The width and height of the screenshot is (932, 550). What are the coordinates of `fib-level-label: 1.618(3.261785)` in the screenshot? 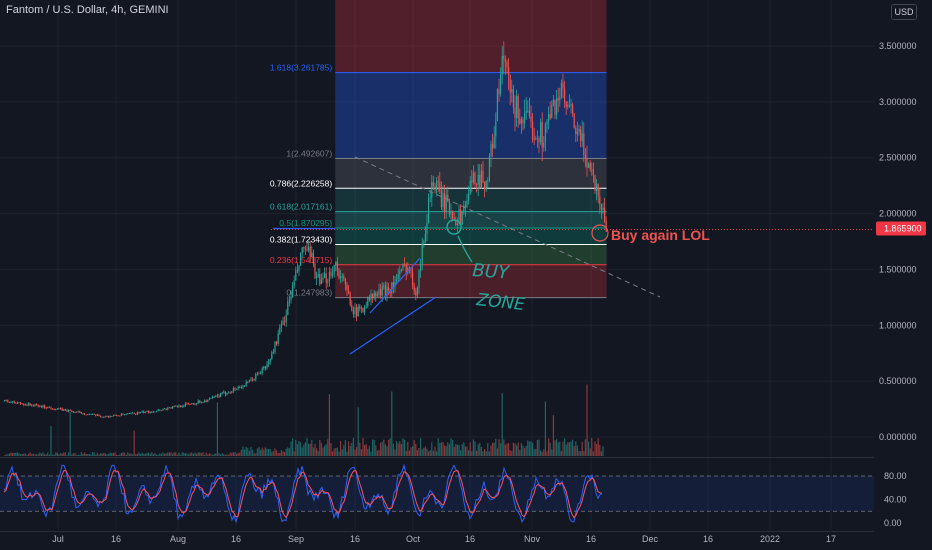 It's located at (301, 68).